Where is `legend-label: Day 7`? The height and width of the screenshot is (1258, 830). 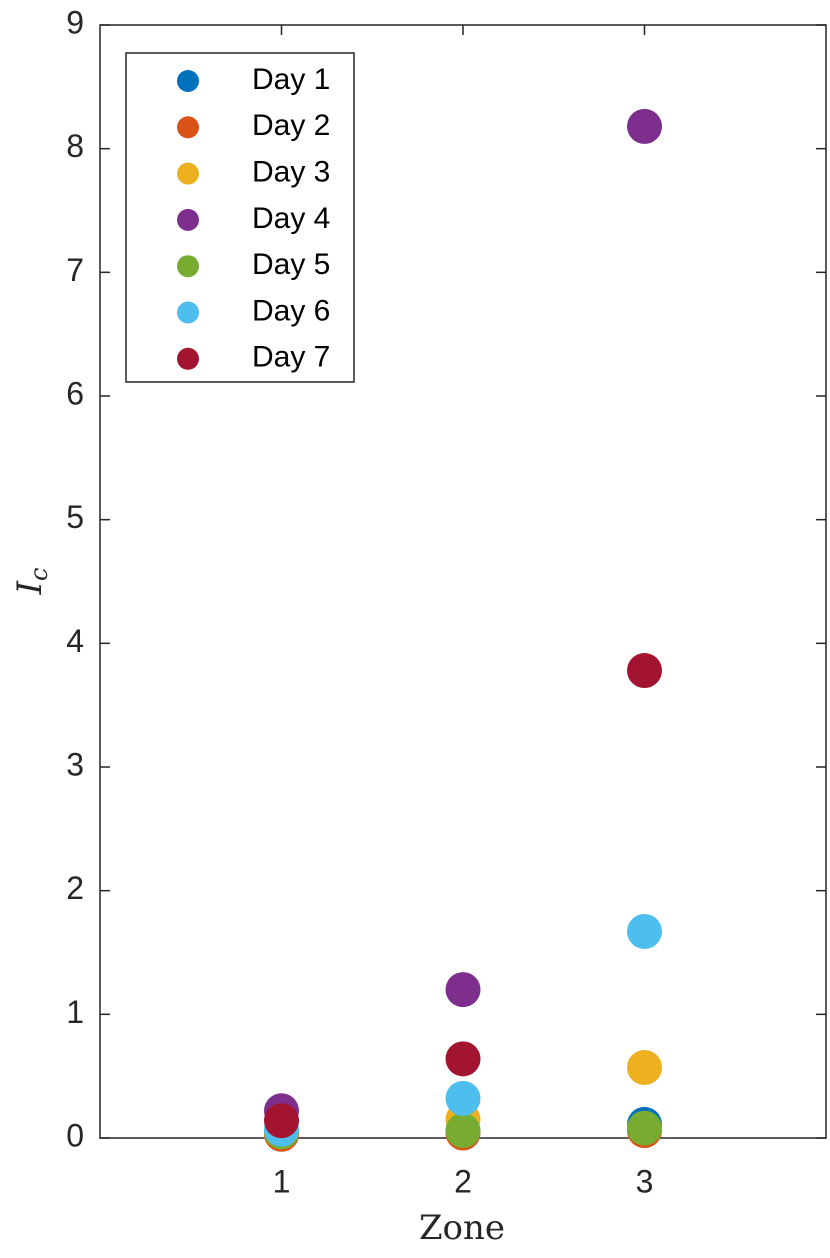 legend-label: Day 7 is located at coordinates (291, 357).